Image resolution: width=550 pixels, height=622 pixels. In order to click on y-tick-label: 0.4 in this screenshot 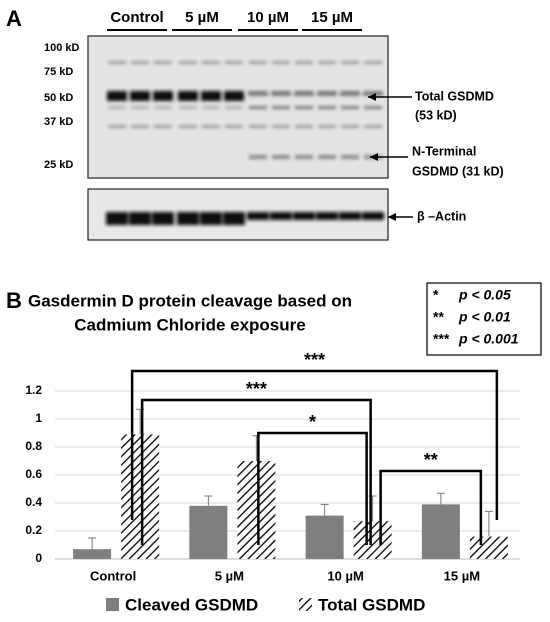, I will do `click(33, 502)`.